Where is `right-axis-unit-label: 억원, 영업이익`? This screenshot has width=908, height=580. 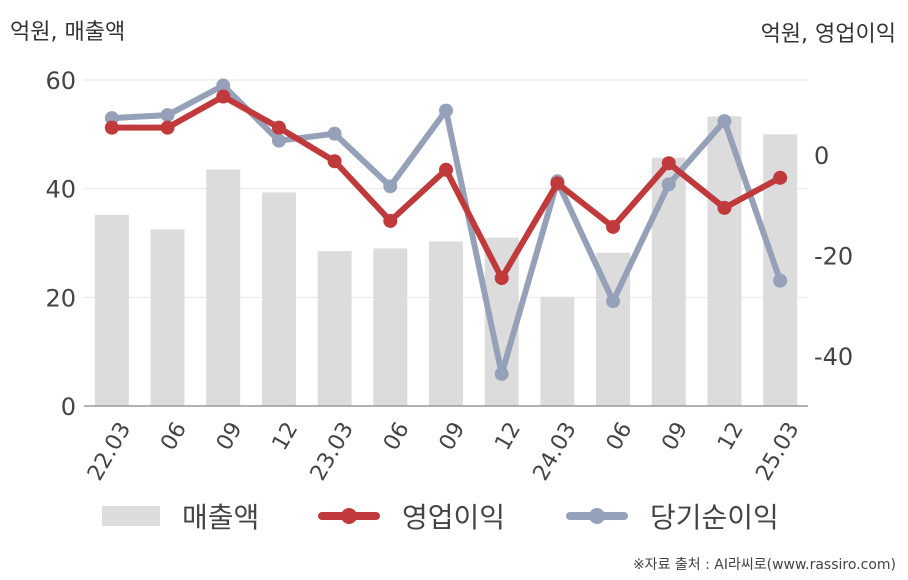
right-axis-unit-label: 억원, 영업이익 is located at coordinates (828, 34).